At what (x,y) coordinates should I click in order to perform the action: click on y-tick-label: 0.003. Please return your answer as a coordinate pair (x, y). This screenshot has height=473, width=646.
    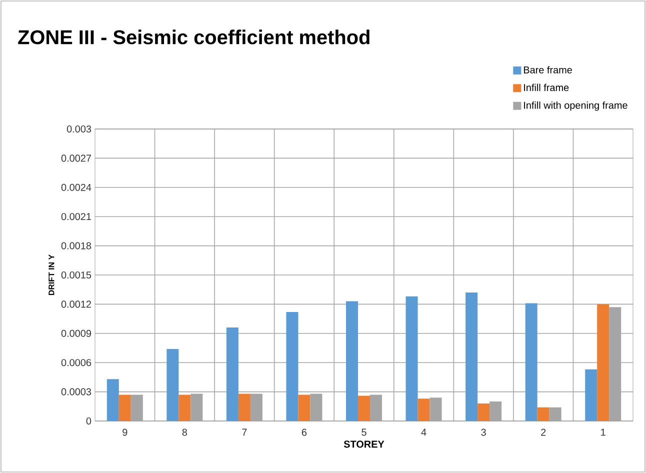
    Looking at the image, I should click on (79, 129).